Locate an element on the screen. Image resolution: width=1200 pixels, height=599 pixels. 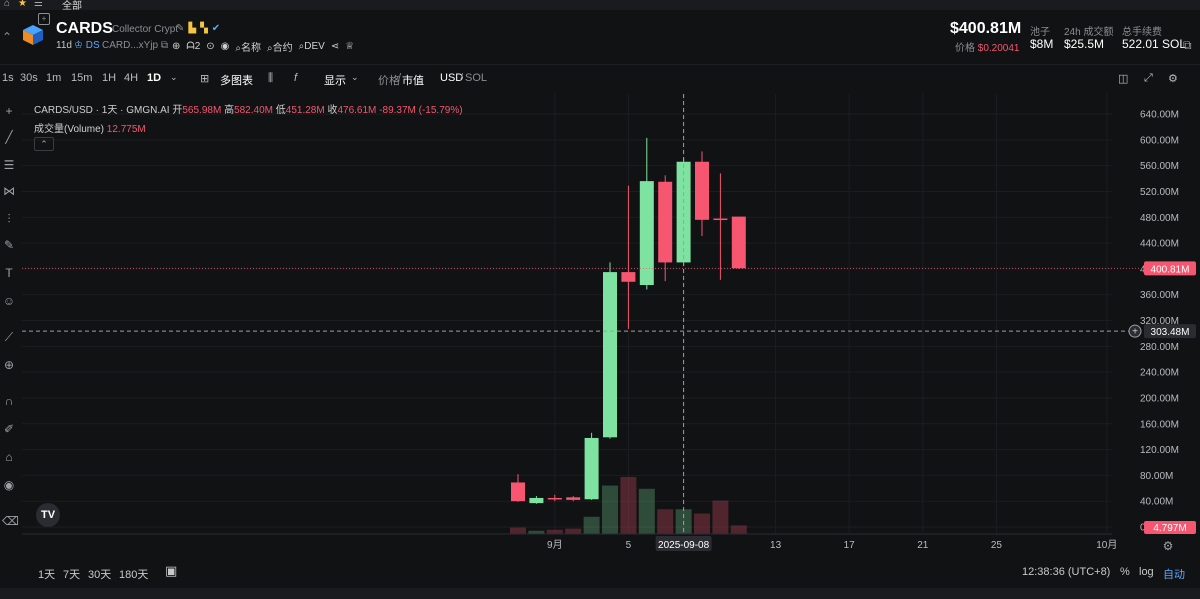
mcap-toggle: 市值 is located at coordinates (413, 81).